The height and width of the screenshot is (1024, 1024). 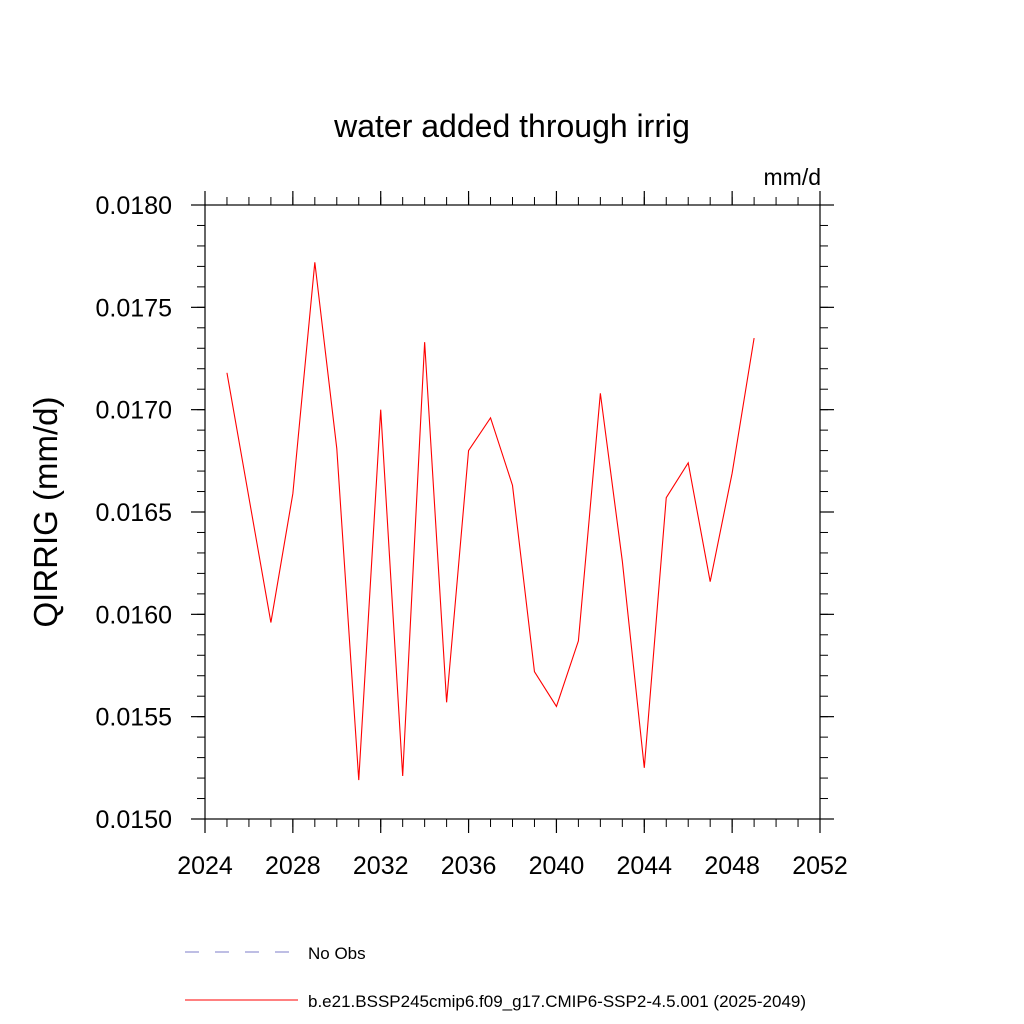 What do you see at coordinates (205, 866) in the screenshot?
I see `x-tick-label: 2024` at bounding box center [205, 866].